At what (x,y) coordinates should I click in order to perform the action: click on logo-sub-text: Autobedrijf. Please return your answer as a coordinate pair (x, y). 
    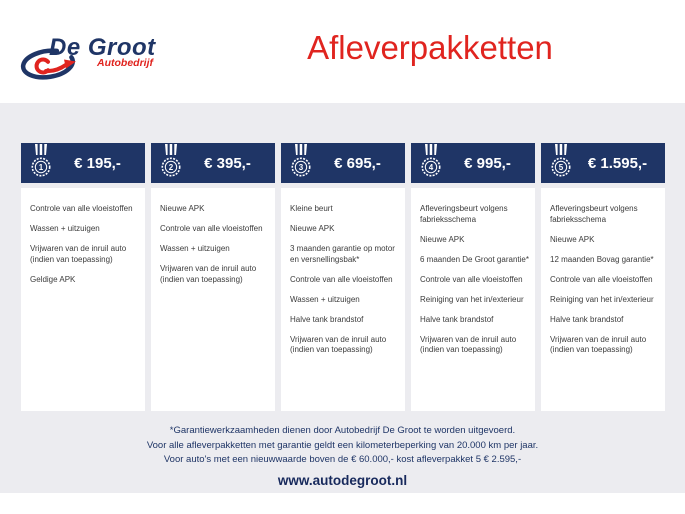
    Looking at the image, I should click on (125, 63).